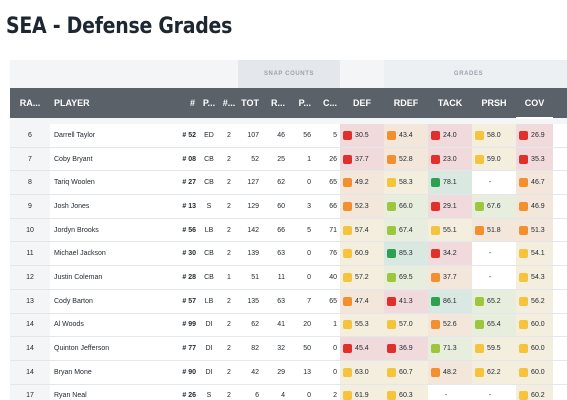 The image size is (567, 400). What do you see at coordinates (538, 206) in the screenshot?
I see `grade-value: 46.9` at bounding box center [538, 206].